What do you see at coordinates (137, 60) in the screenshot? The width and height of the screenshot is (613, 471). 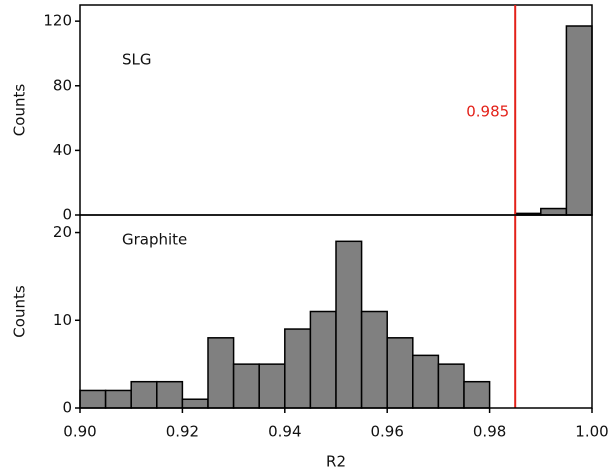 I see `panel-label: SLG` at bounding box center [137, 60].